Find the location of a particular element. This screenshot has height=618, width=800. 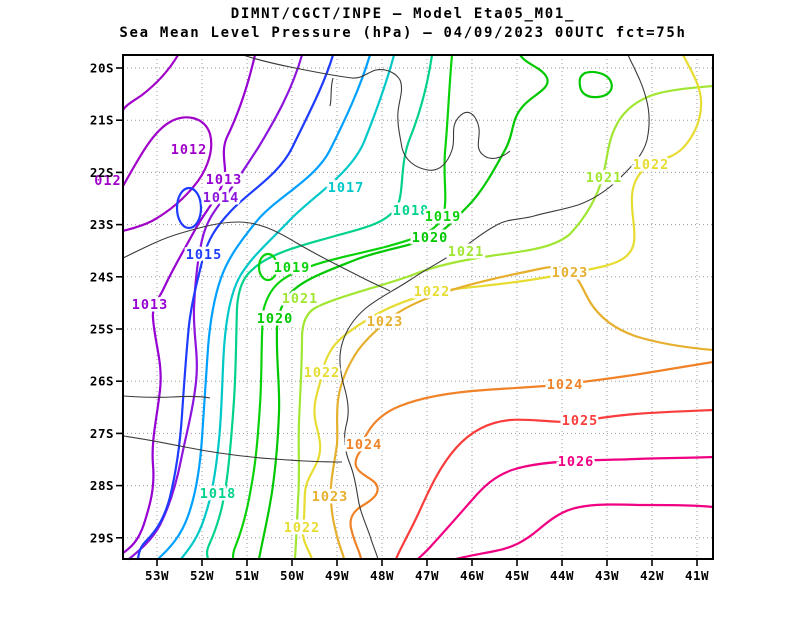

lat-tick-label: 26S is located at coordinates (102, 381).